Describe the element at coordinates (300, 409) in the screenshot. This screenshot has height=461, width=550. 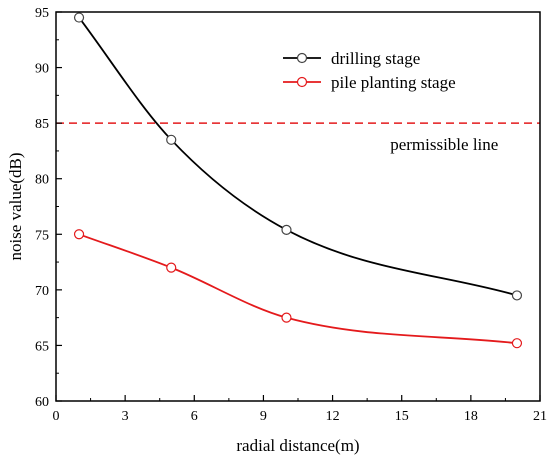
I see `x-axis-ticks: 0 3 6 9 12 15 18 21` at that location.